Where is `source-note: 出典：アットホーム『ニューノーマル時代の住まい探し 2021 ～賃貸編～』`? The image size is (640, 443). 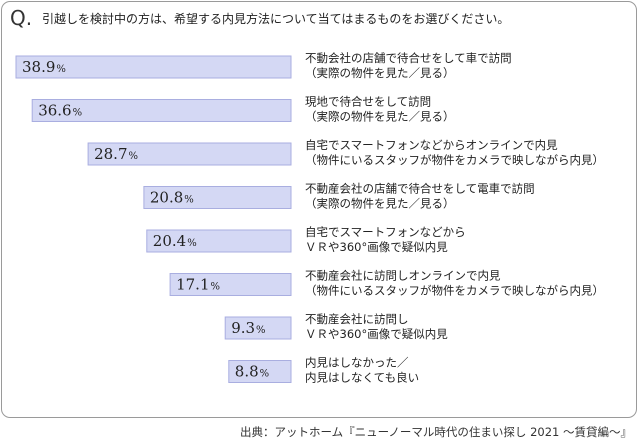 source-note: 出典：アットホーム『ニューノーマル時代の住まい探し 2021 ～賃貸編～』 is located at coordinates (435, 432).